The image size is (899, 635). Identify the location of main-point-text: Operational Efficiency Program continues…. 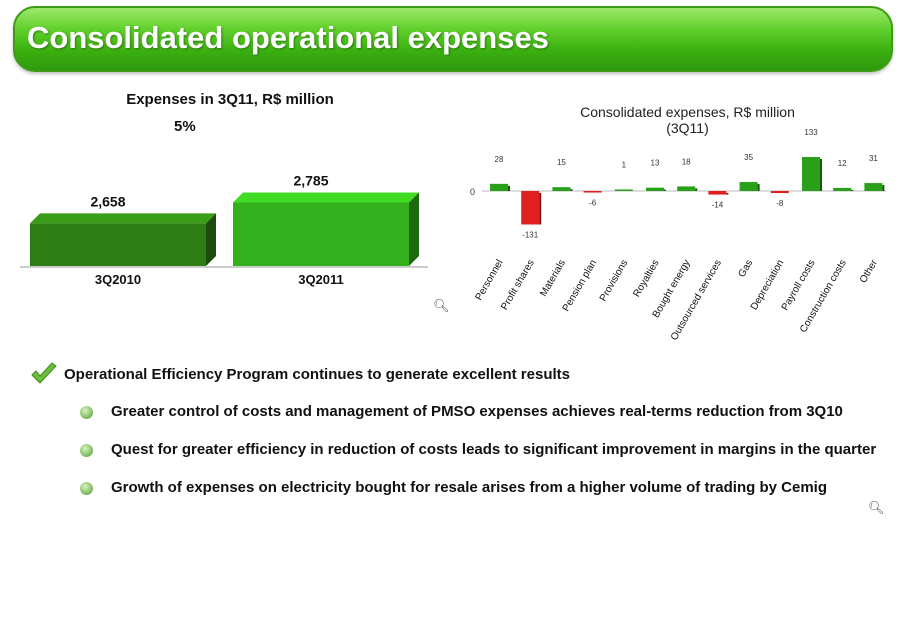
(317, 374).